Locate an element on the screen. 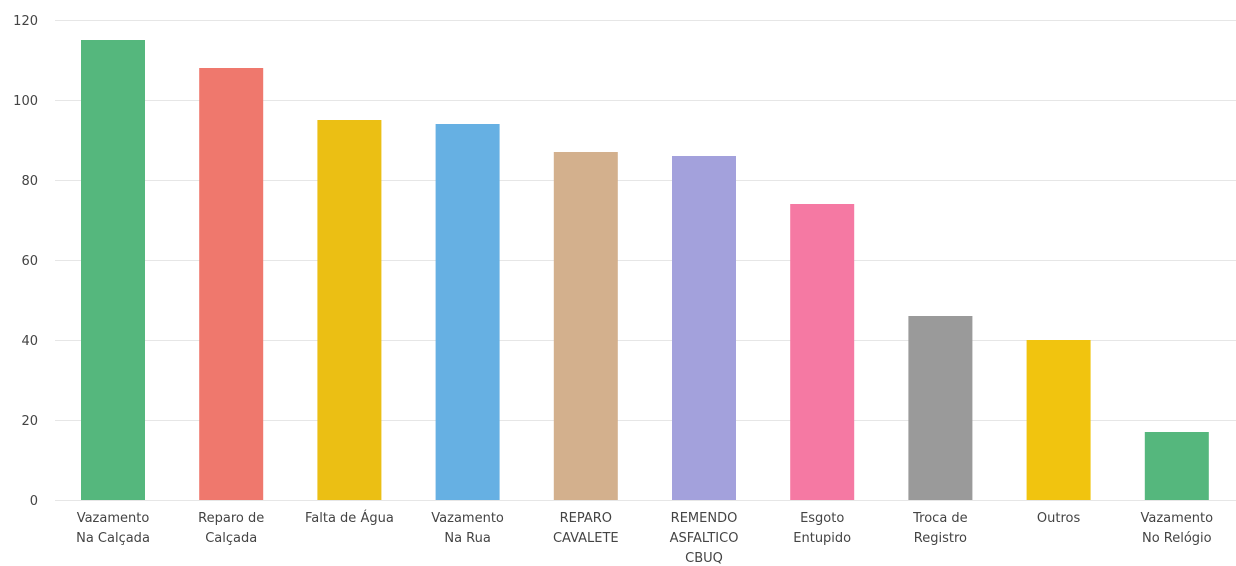 The height and width of the screenshot is (566, 1236). x-category-label: REMENDO ASFALTICO CBUQ is located at coordinates (704, 538).